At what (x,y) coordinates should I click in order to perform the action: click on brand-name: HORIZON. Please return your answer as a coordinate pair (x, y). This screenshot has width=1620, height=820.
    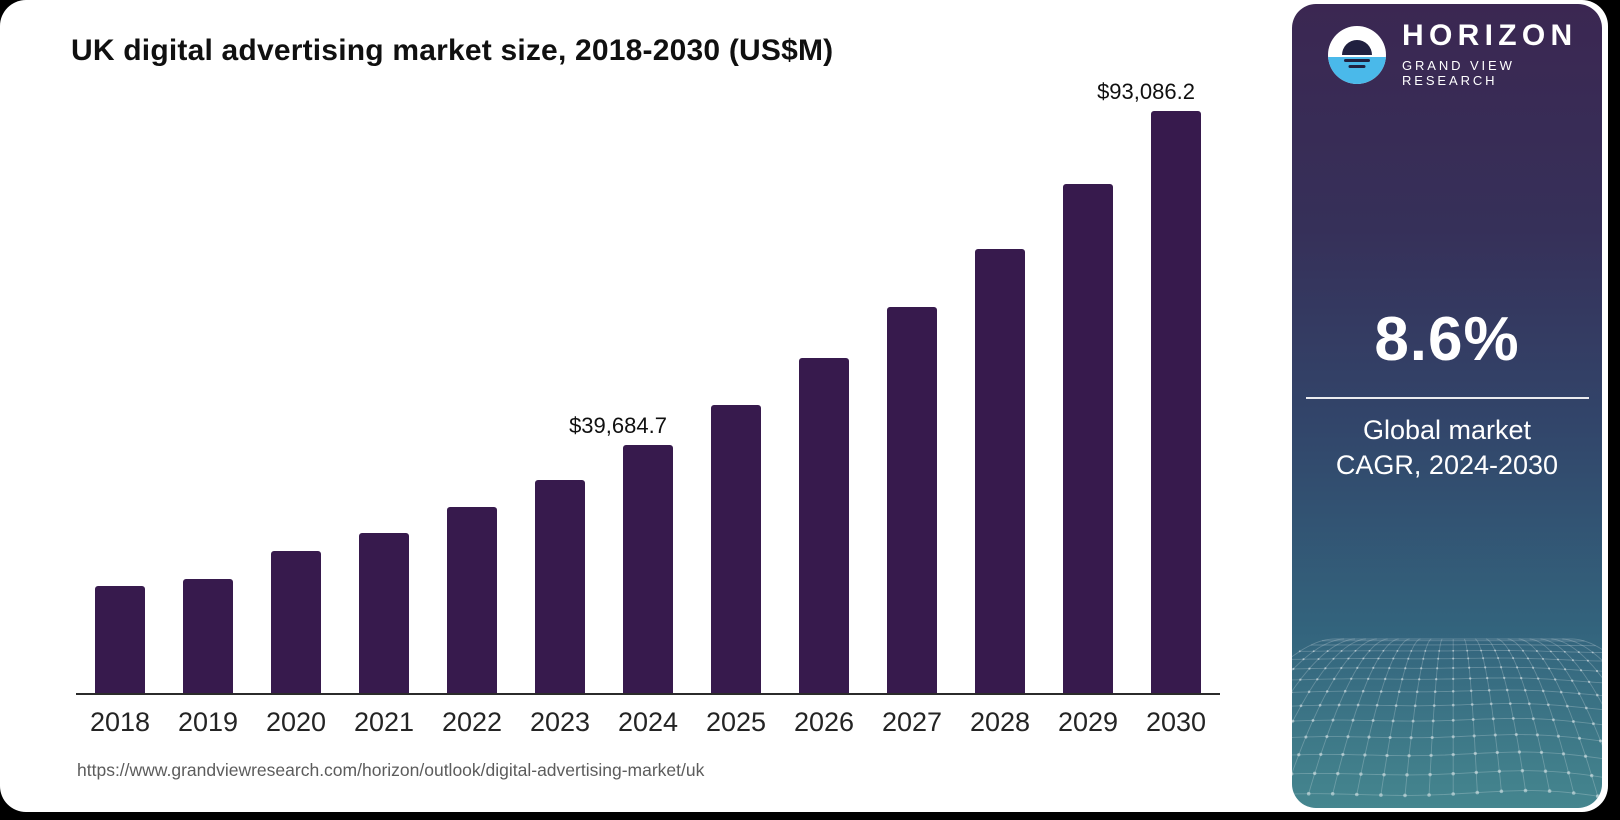
    Looking at the image, I should click on (1490, 35).